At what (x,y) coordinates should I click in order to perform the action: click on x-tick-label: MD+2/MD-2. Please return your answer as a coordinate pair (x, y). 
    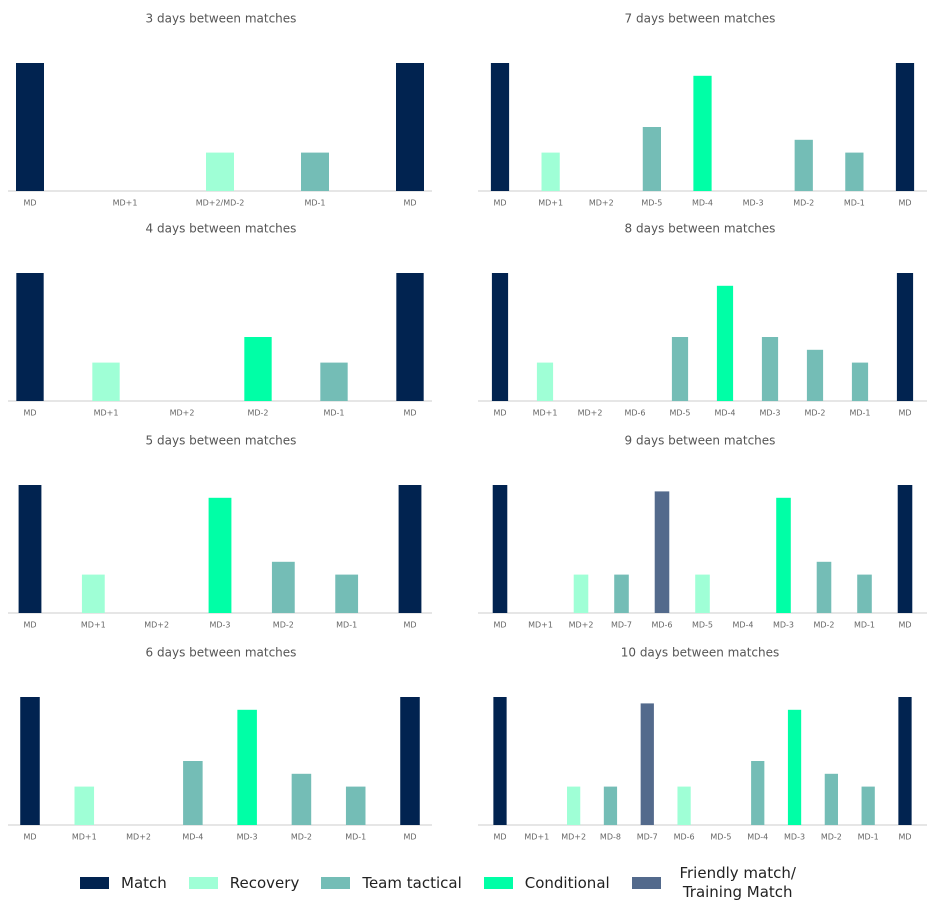
    Looking at the image, I should click on (220, 203).